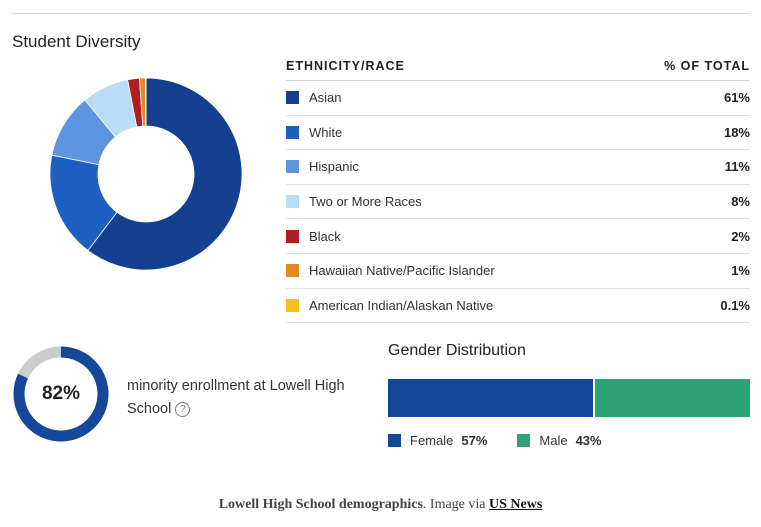 This screenshot has height=527, width=761. Describe the element at coordinates (380, 13) in the screenshot. I see `top-divider` at that location.